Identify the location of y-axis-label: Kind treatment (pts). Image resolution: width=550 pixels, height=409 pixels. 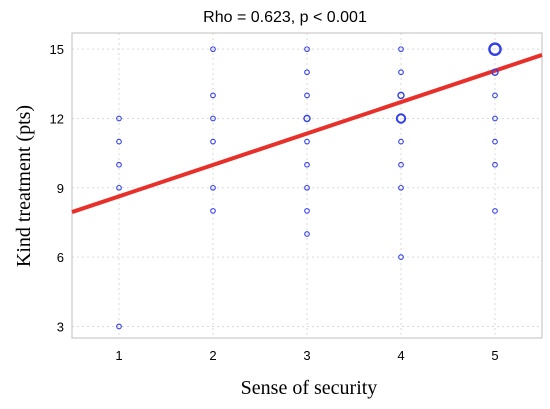
(24, 186).